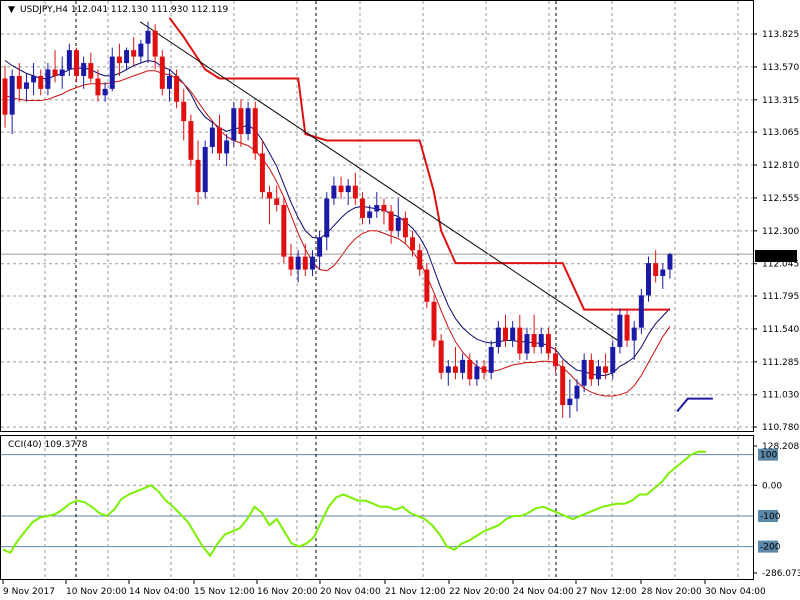 The width and height of the screenshot is (800, 600). What do you see at coordinates (694, 405) in the screenshot?
I see `buy-stop-line` at bounding box center [694, 405].